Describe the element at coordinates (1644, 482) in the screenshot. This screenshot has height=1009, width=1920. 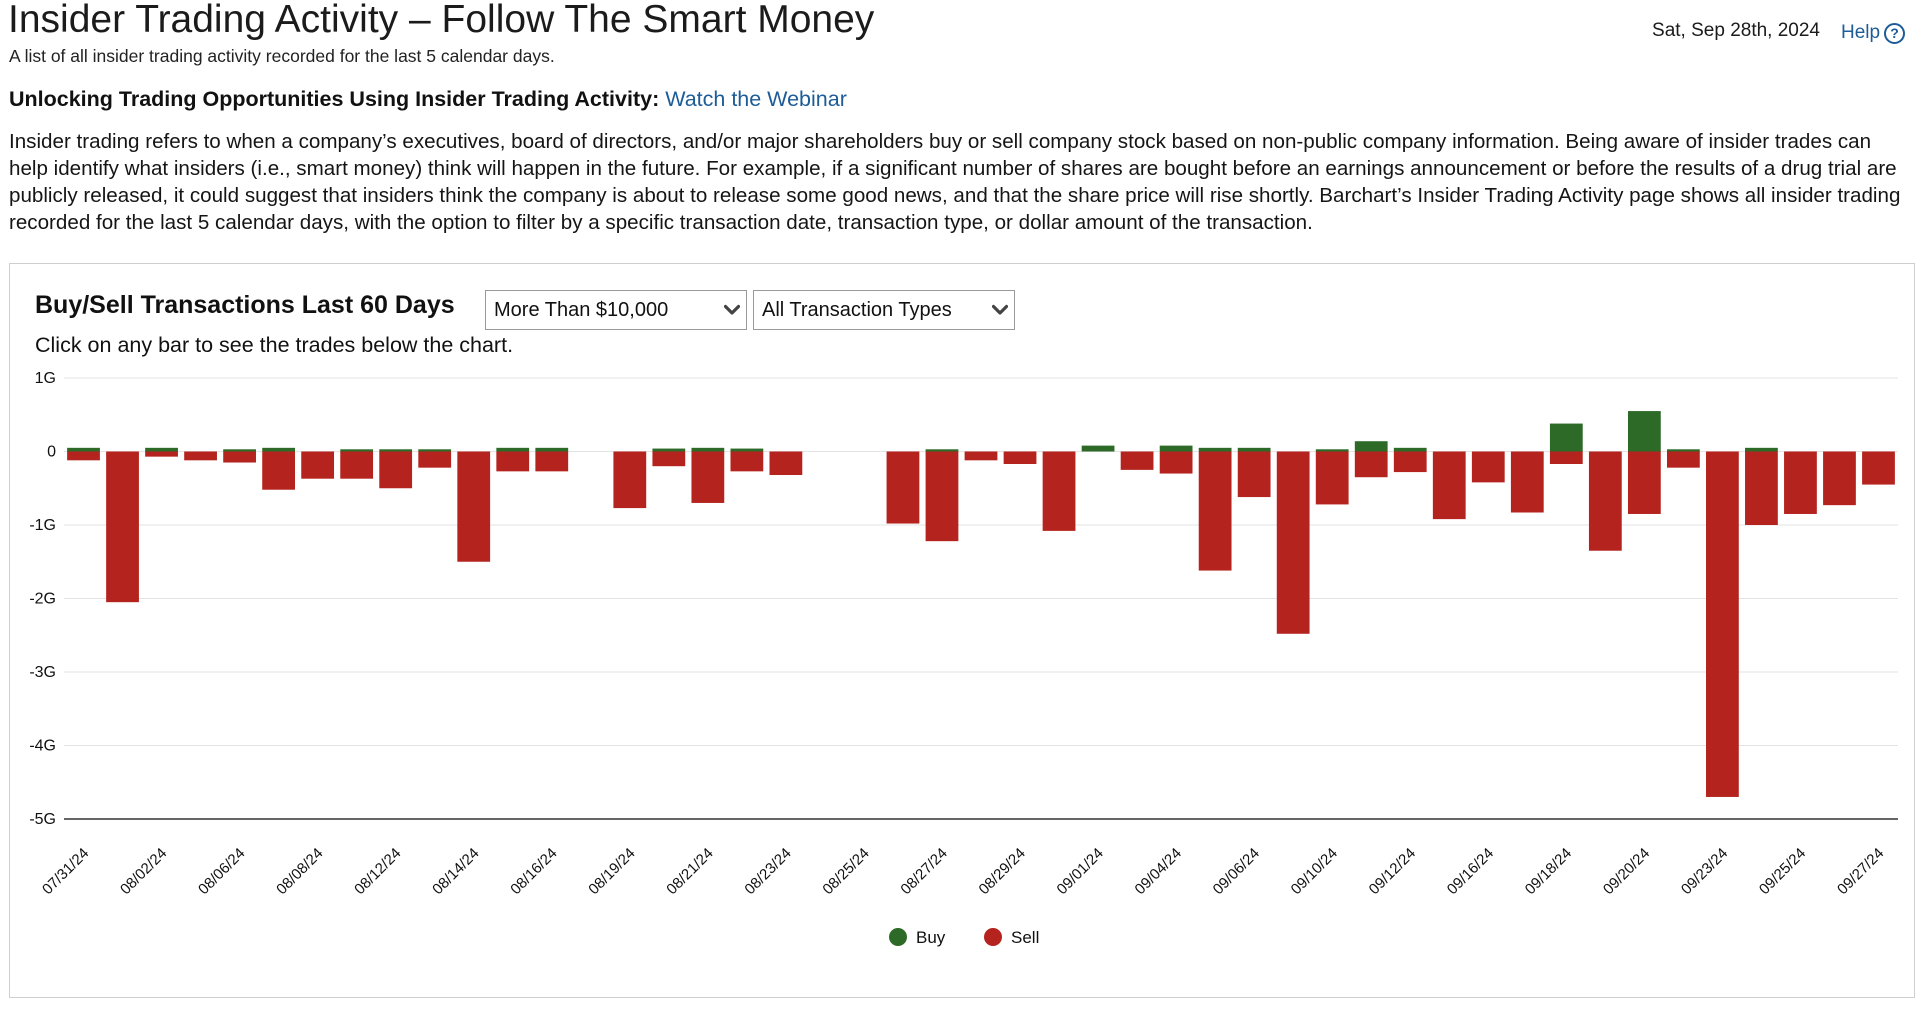
I see `sell-bar: 09/20/24` at that location.